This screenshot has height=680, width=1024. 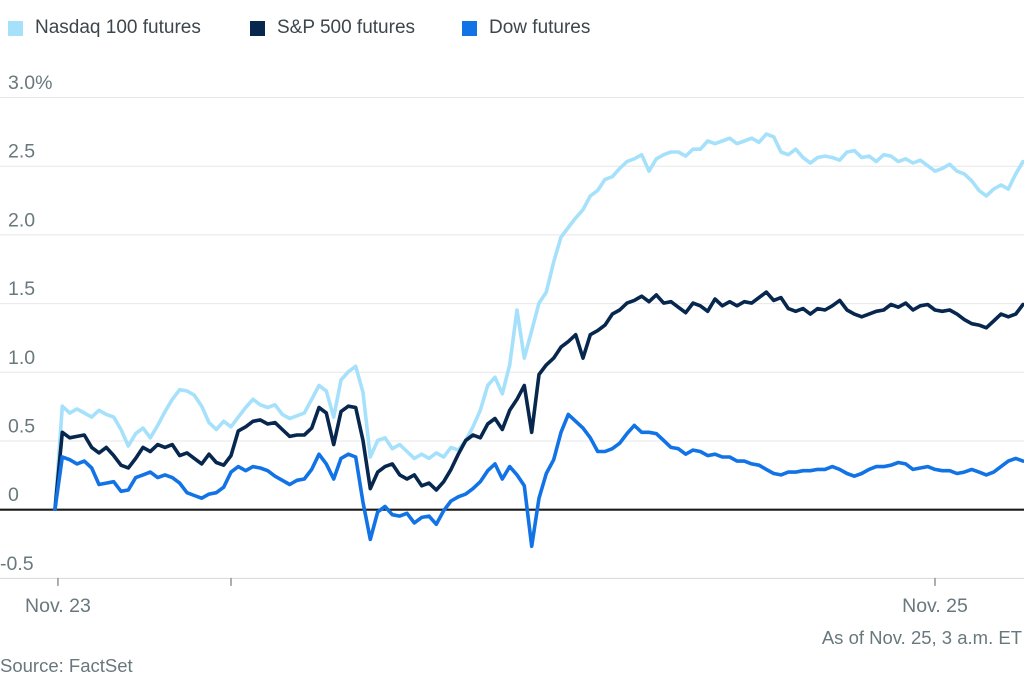 I want to click on sp500-swatch-icon, so click(x=257, y=28).